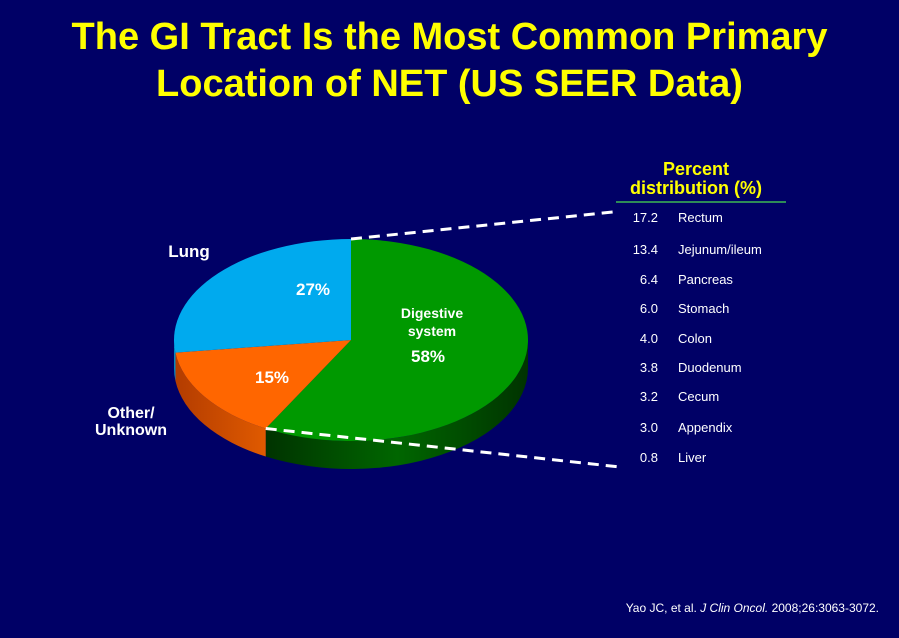 This screenshot has width=899, height=638. I want to click on distribution-value: 4.0, so click(648, 338).